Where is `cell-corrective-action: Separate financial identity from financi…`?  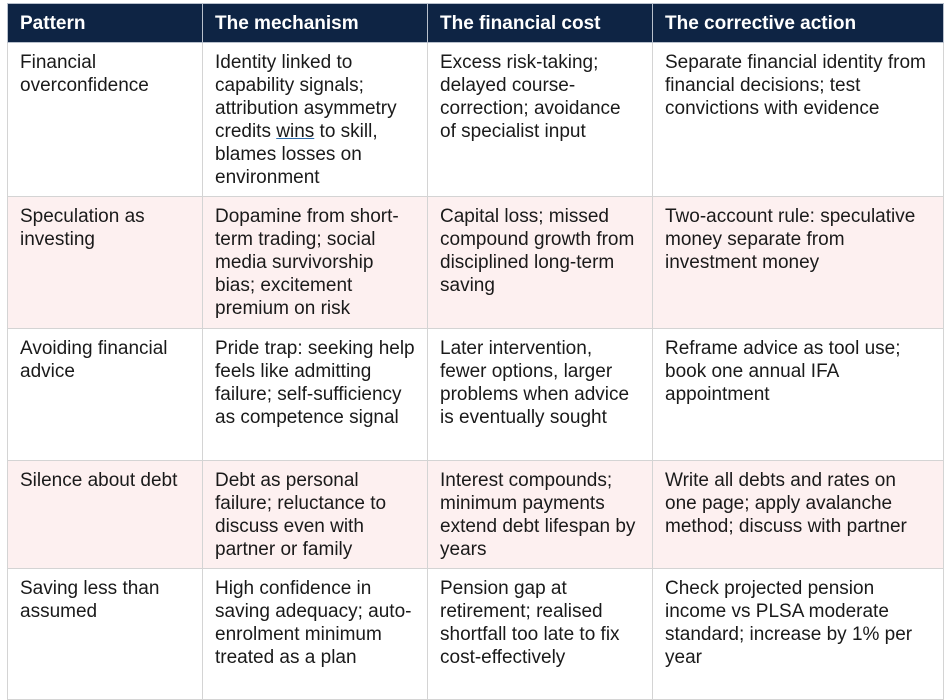 cell-corrective-action: Separate financial identity from financi… is located at coordinates (798, 119).